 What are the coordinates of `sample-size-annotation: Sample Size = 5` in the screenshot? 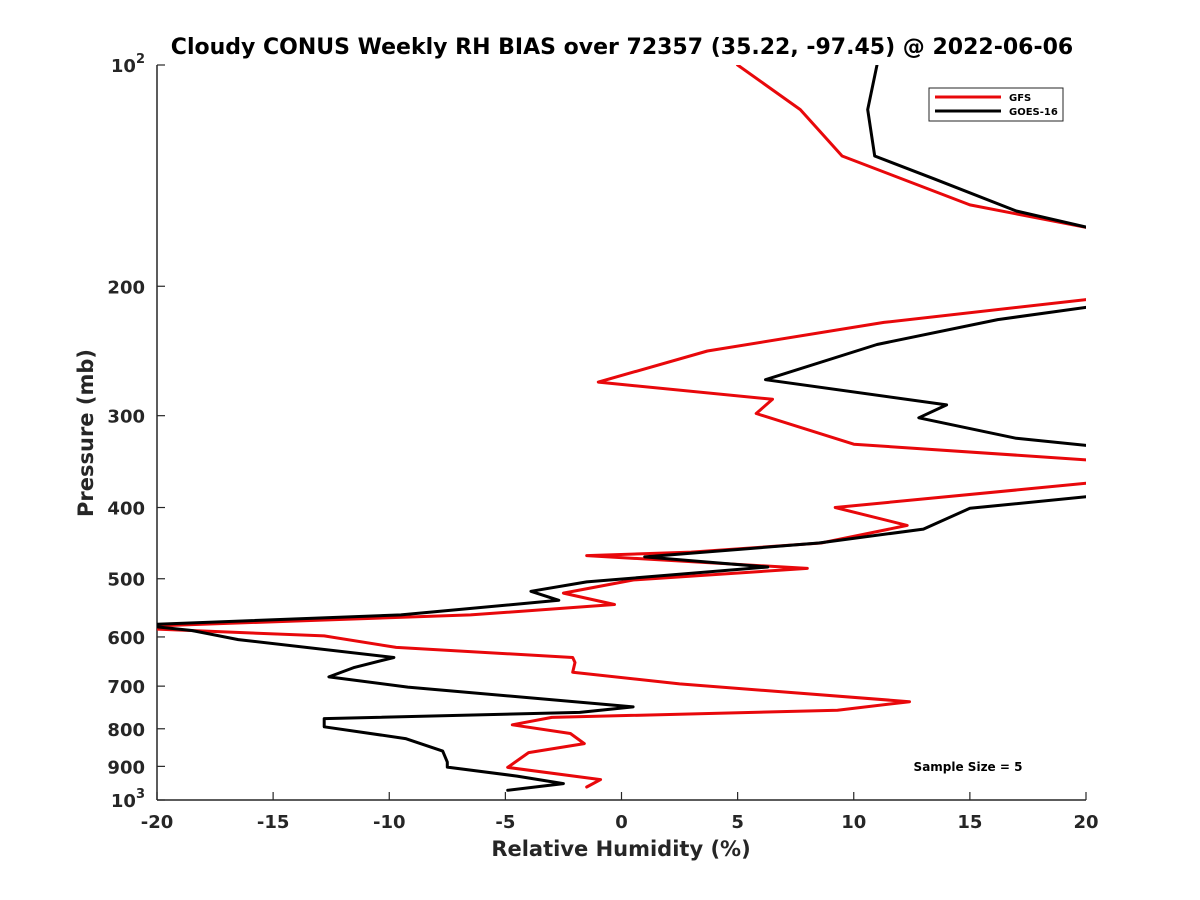 It's located at (968, 767).